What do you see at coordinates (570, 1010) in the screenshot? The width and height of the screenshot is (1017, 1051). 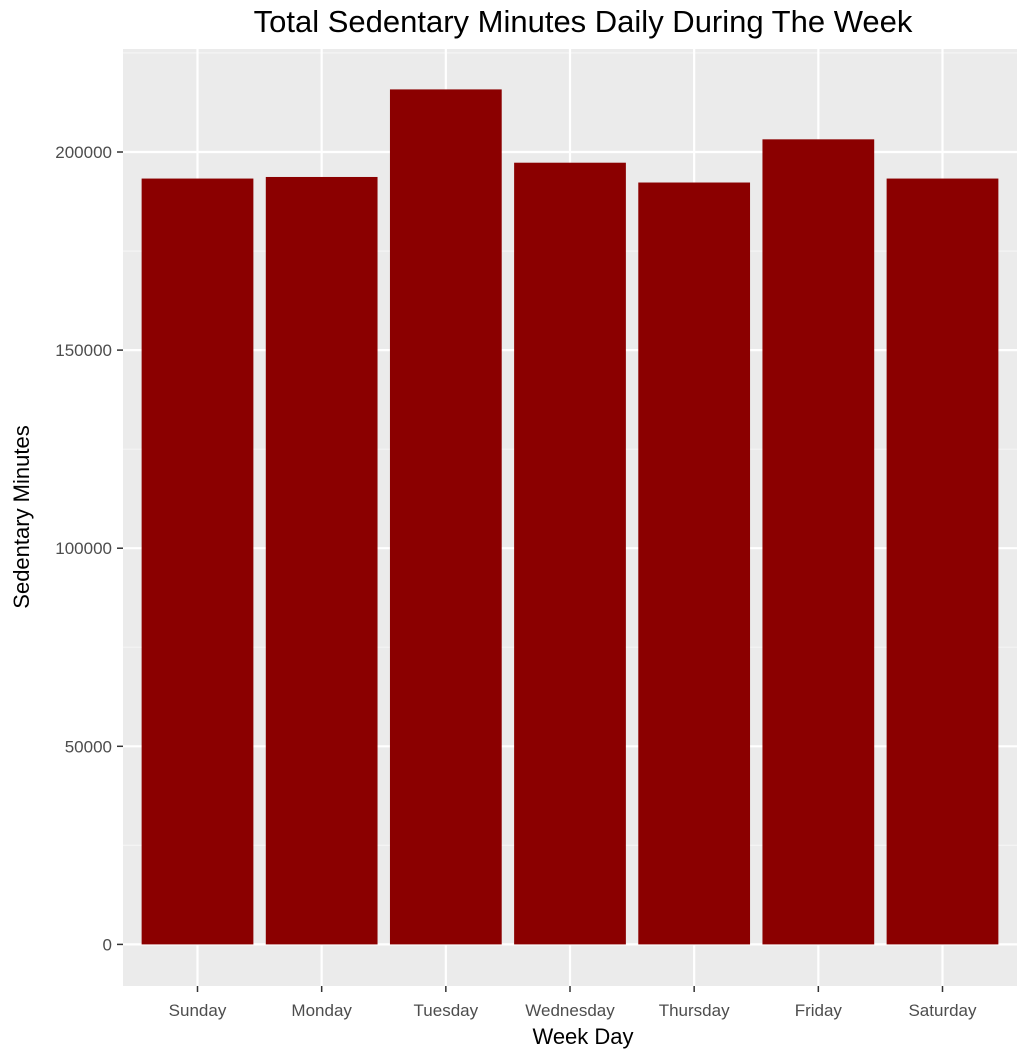 I see `x-tick-label: Wednesday` at bounding box center [570, 1010].